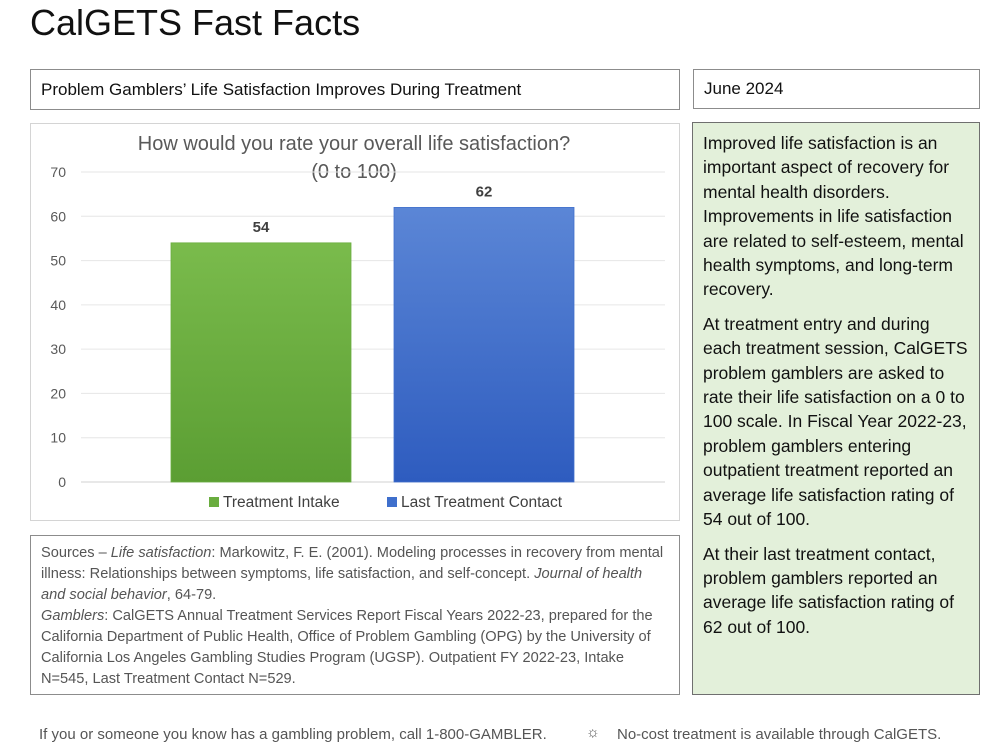 Image resolution: width=1000 pixels, height=750 pixels. I want to click on source-1-pages: , 64-79., so click(191, 595).